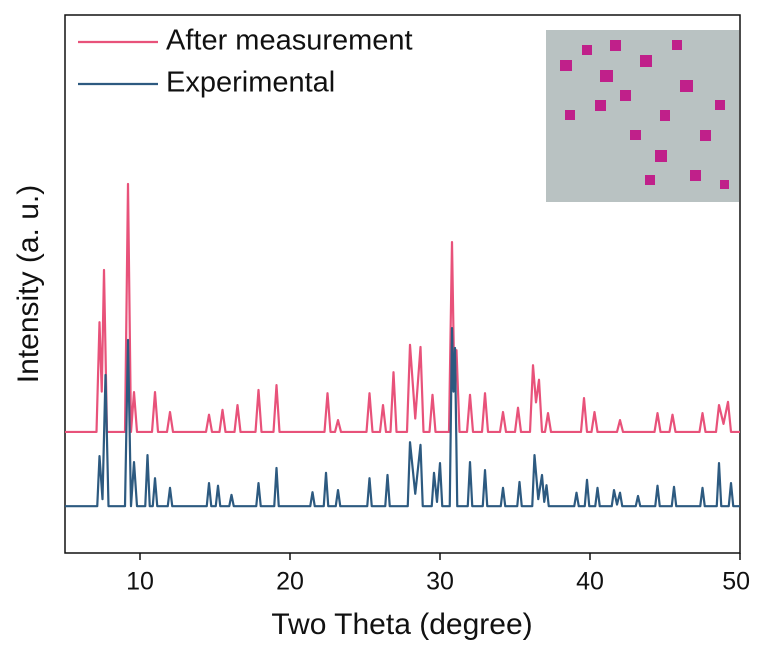 The height and width of the screenshot is (645, 763). What do you see at coordinates (642, 116) in the screenshot?
I see `inset-photo` at bounding box center [642, 116].